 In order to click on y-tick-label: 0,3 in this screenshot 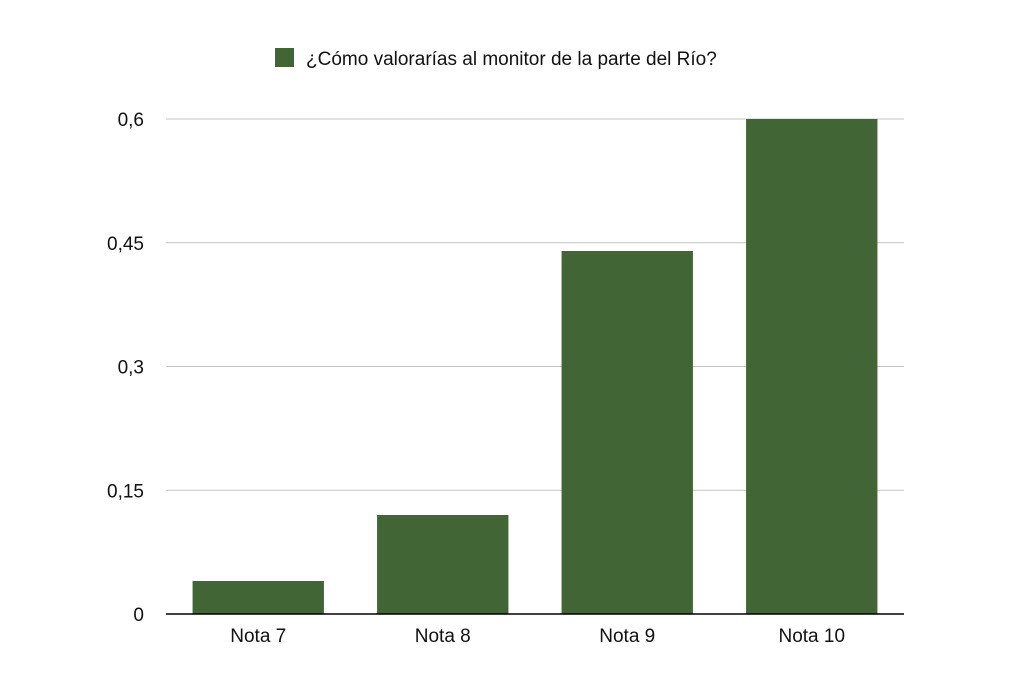, I will do `click(131, 368)`.